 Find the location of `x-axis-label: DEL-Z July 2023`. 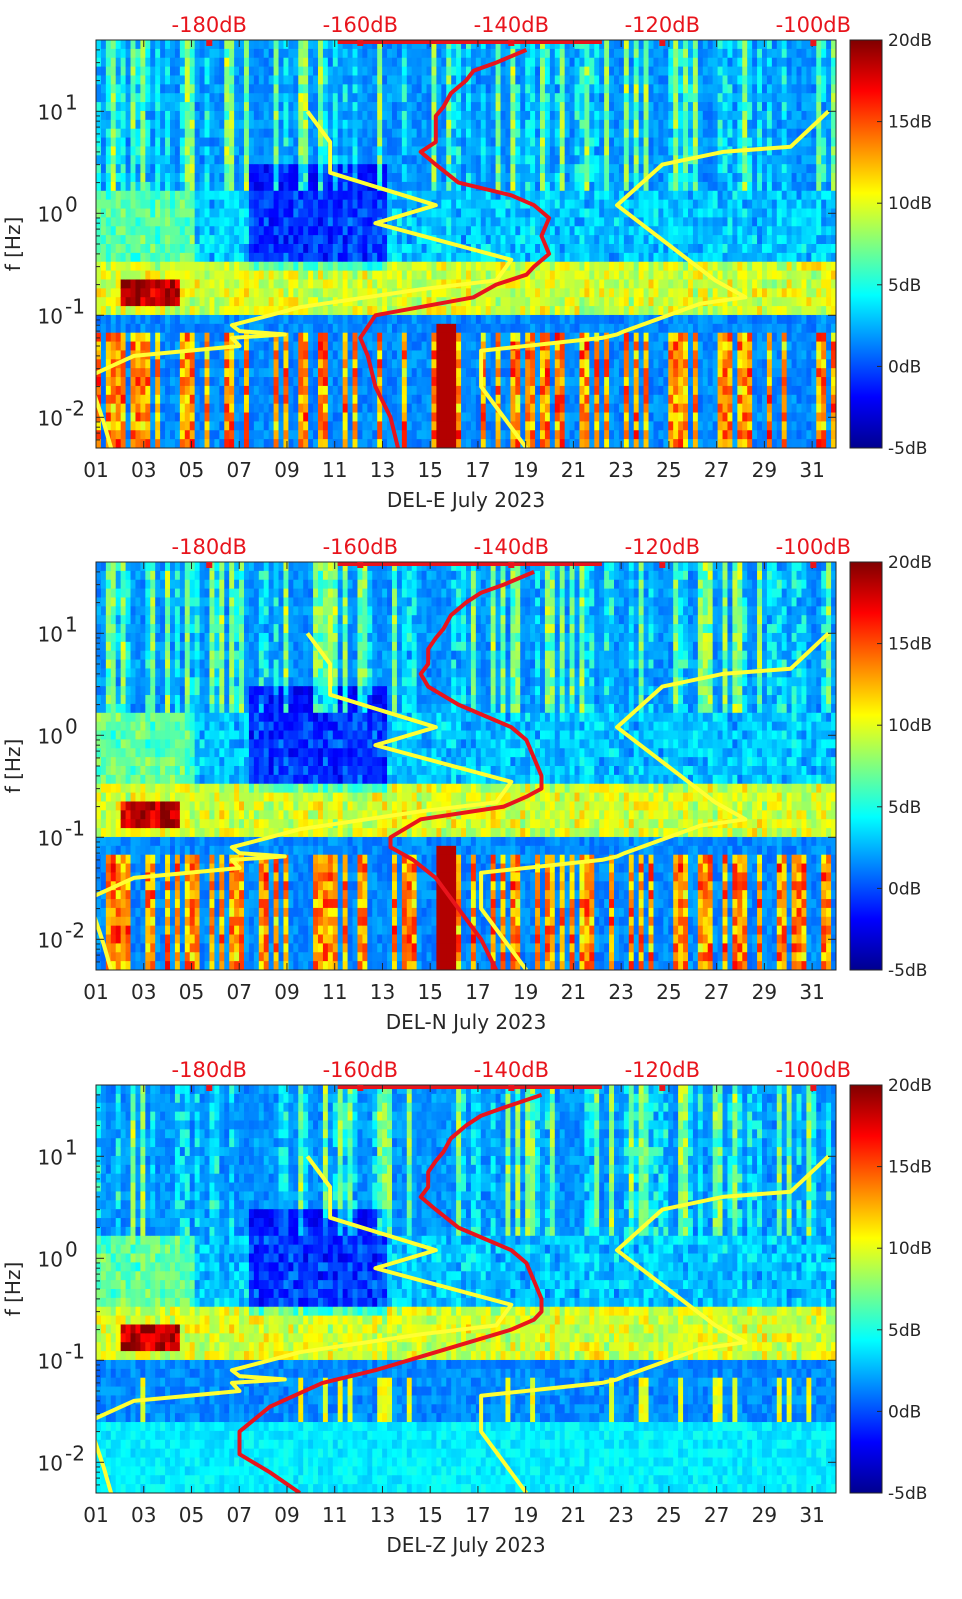

x-axis-label: DEL-Z July 2023 is located at coordinates (465, 1545).